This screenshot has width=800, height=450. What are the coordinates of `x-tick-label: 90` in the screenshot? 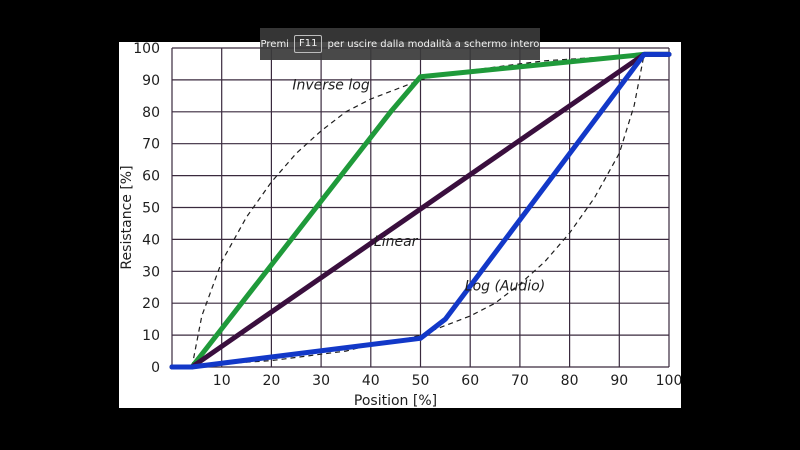 It's located at (619, 381).